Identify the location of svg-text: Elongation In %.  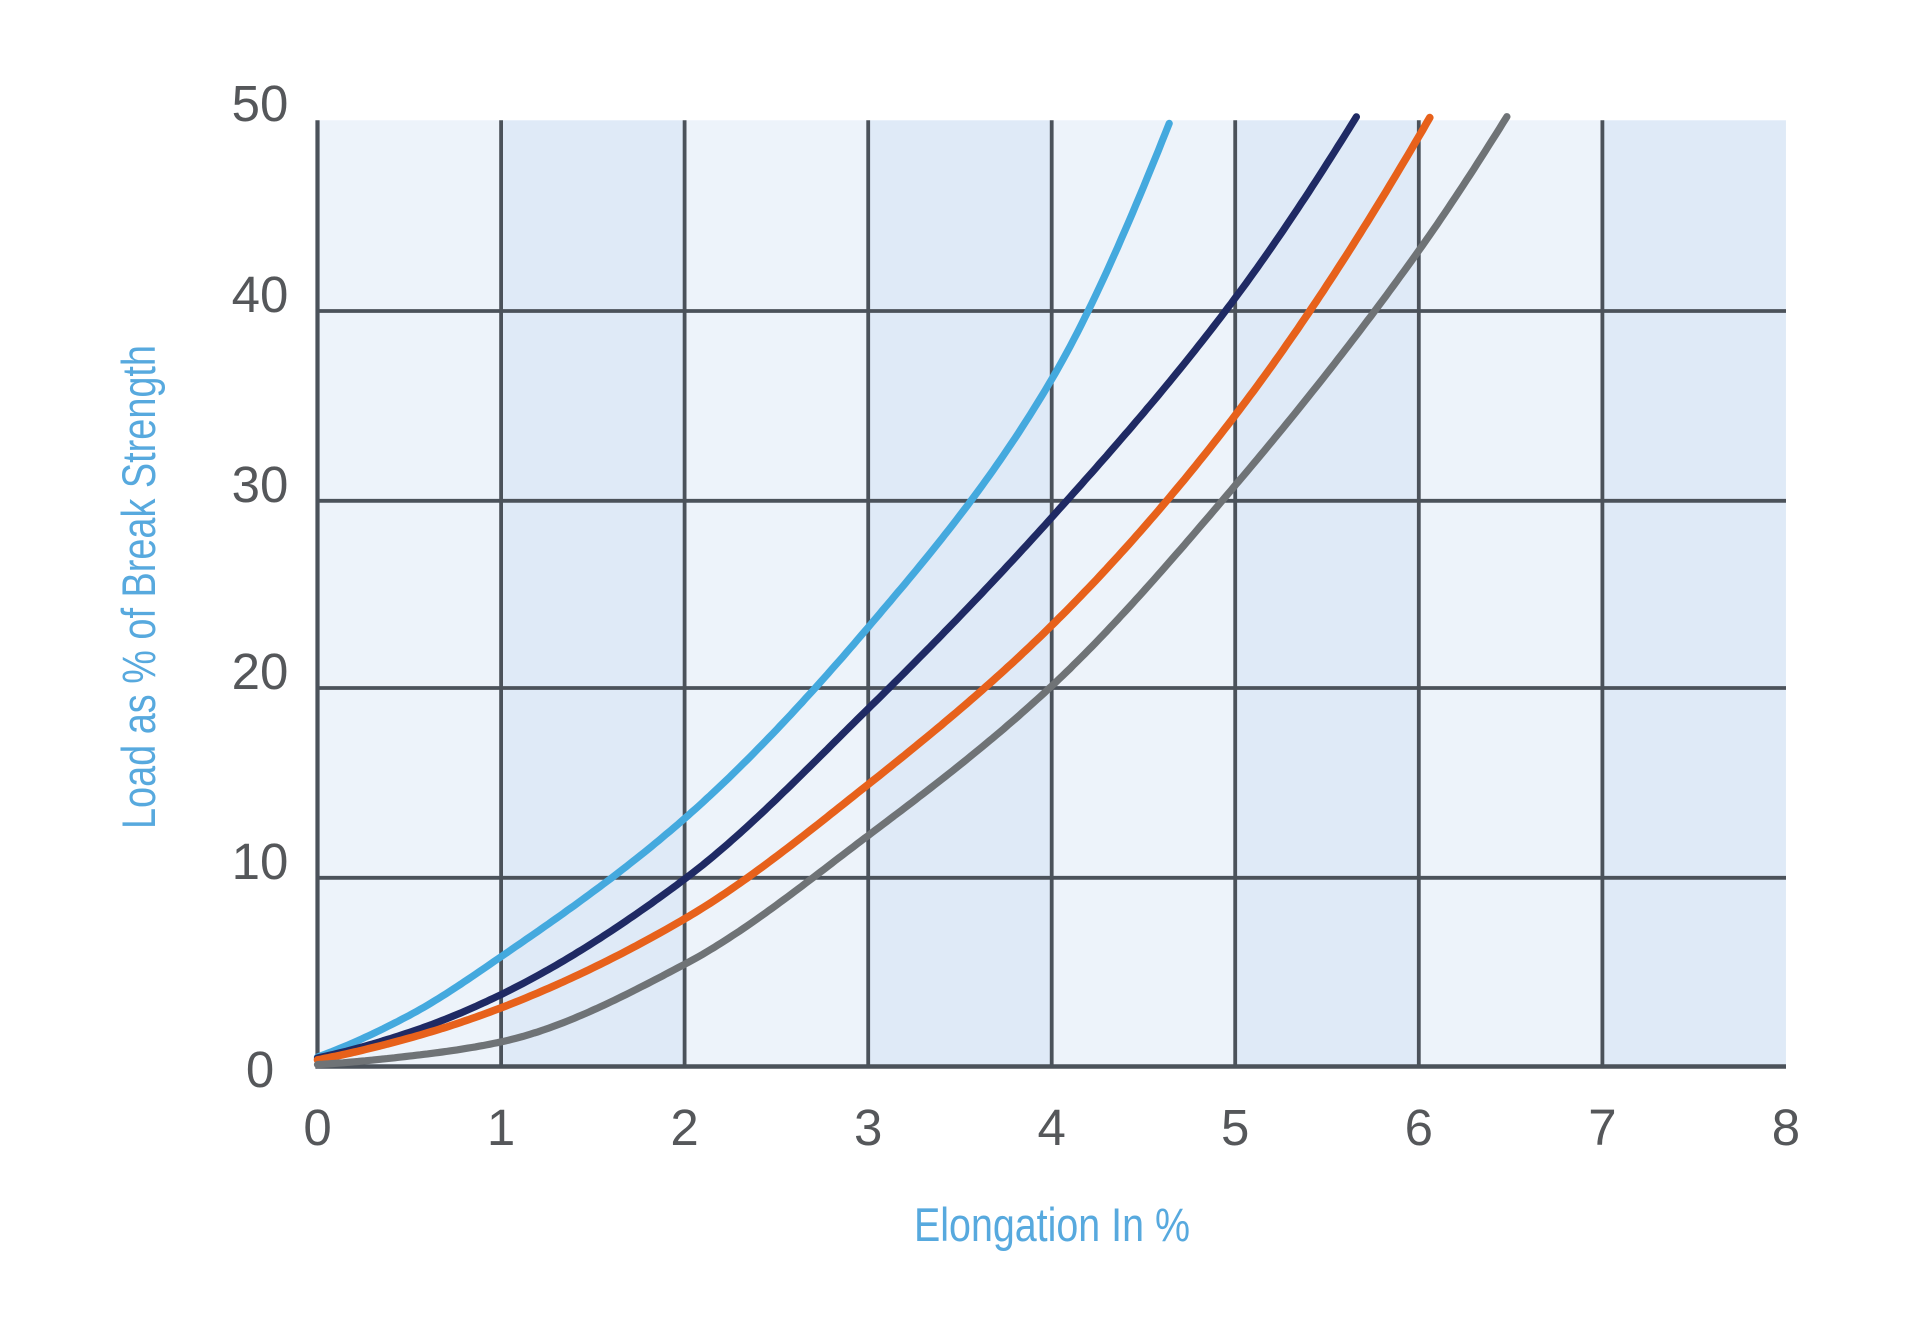
(1052, 1224).